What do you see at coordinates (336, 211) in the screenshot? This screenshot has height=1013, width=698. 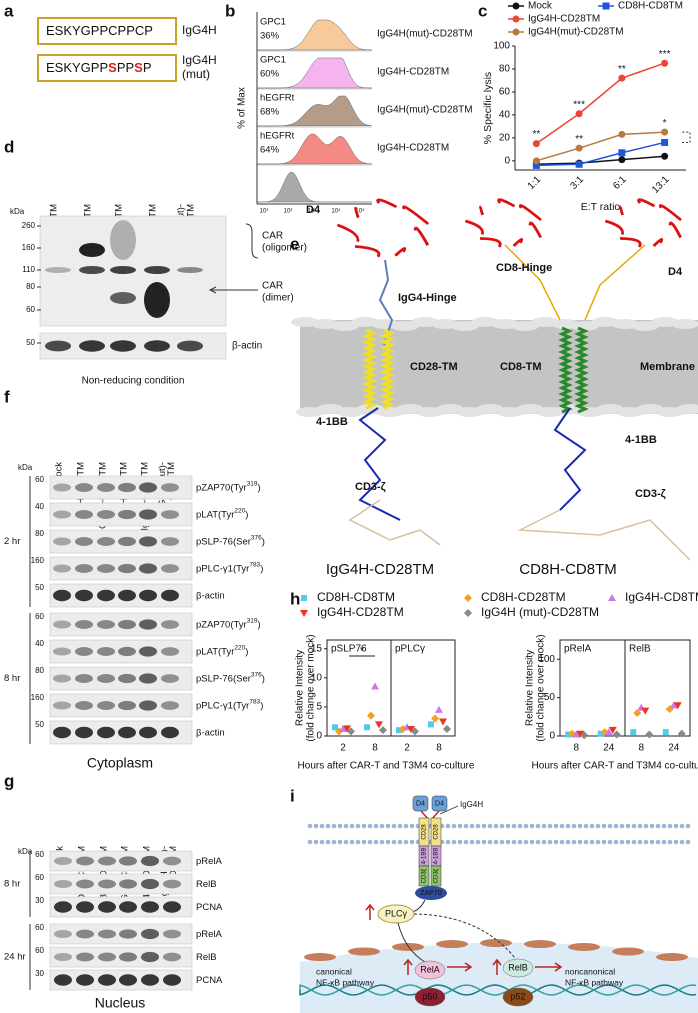 I see `x-tick-label: 10⁴` at bounding box center [336, 211].